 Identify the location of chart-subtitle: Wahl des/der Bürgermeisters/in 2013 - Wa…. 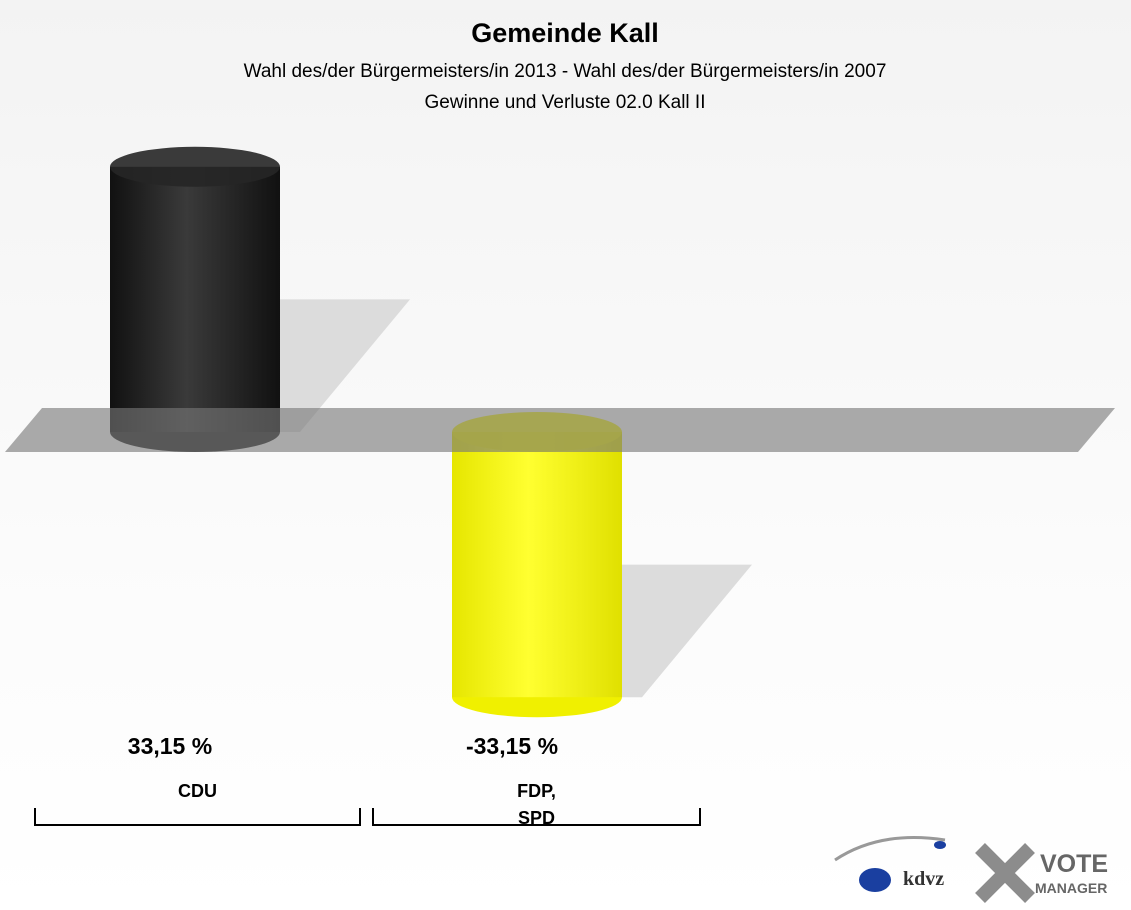
(565, 71).